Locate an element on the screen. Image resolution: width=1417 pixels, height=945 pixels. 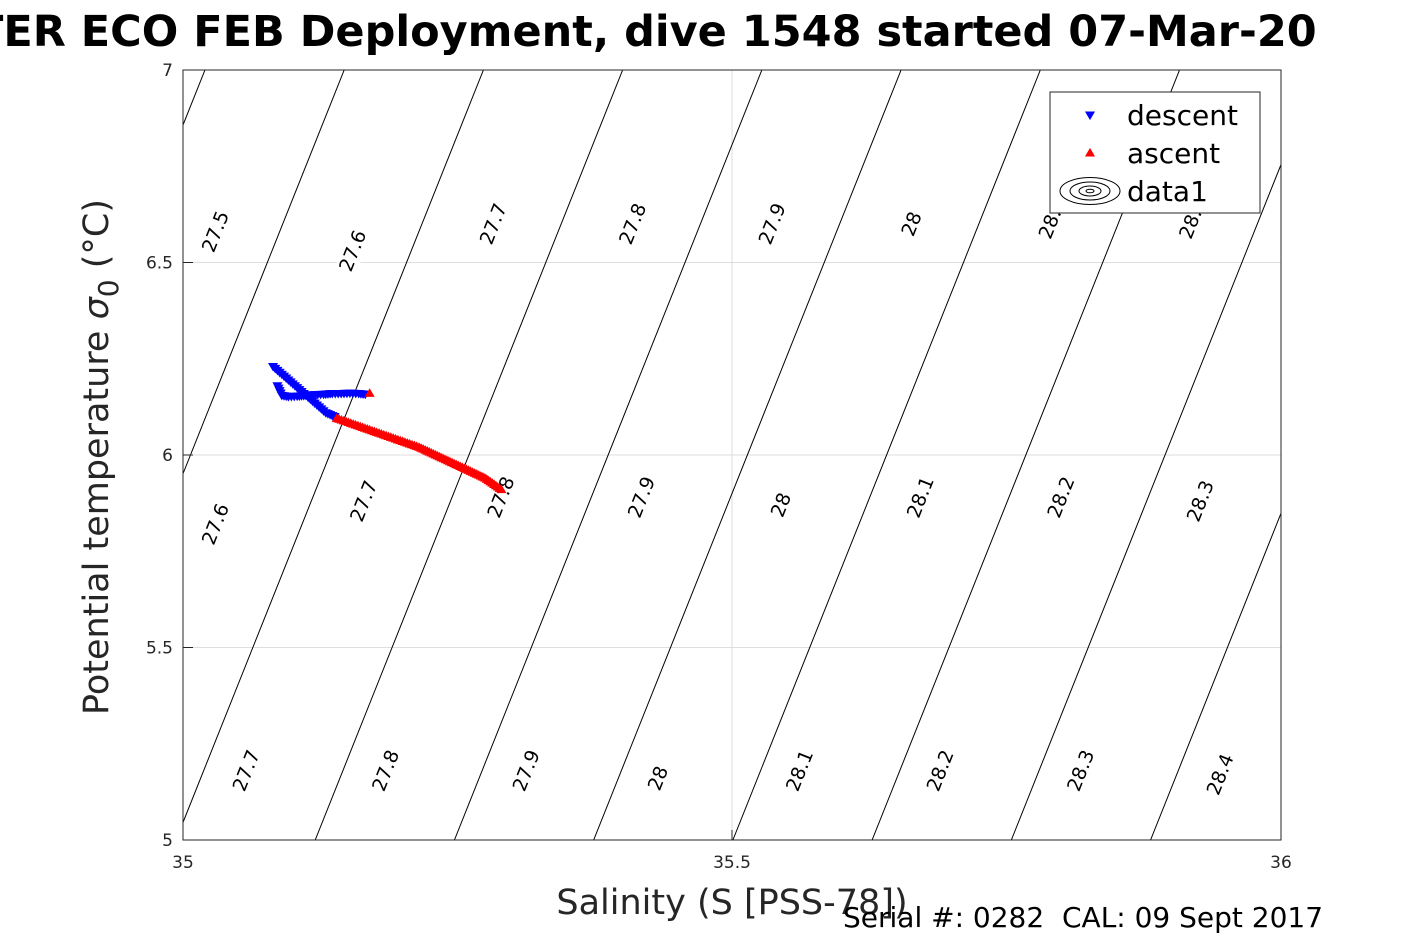
legend-label-data1: data1 is located at coordinates (1167, 191).